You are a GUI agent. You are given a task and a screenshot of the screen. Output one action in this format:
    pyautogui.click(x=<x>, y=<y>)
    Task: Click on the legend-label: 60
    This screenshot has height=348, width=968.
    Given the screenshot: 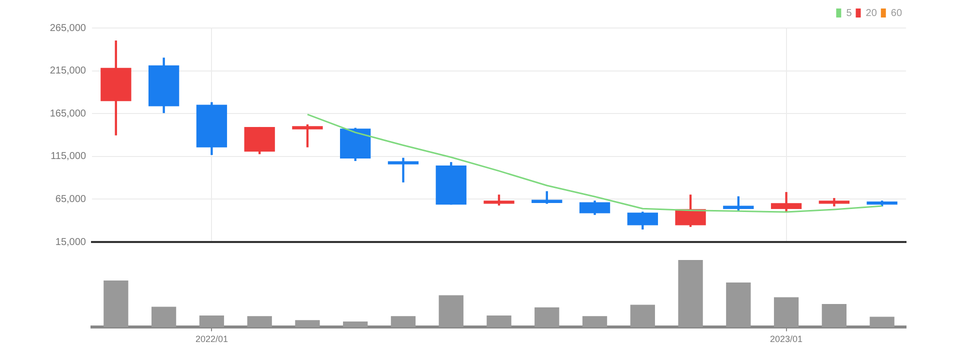 What is the action you would take?
    pyautogui.click(x=896, y=13)
    